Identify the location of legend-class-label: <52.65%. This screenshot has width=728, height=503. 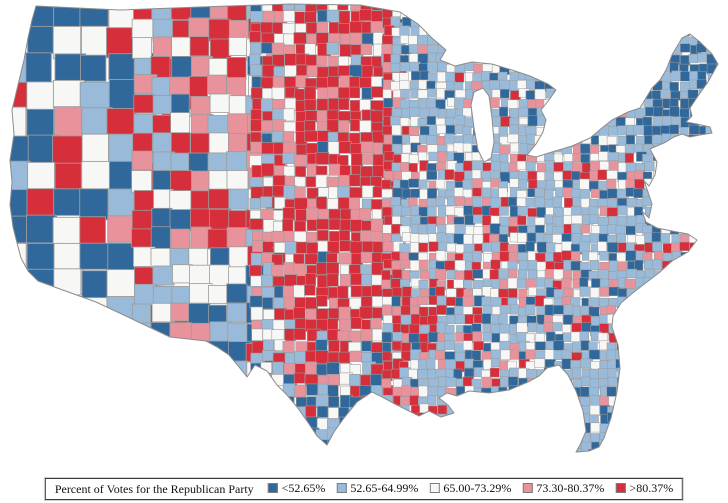
(303, 487).